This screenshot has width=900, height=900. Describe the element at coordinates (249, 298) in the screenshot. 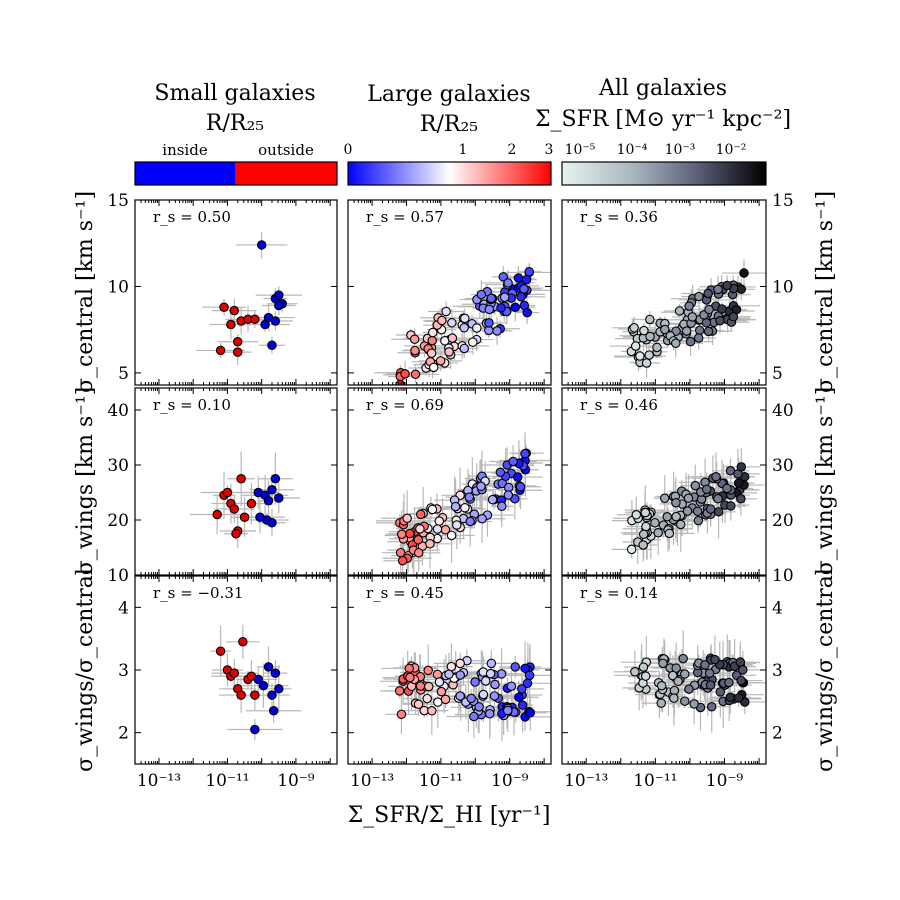

I see `points-r1-c1` at that location.